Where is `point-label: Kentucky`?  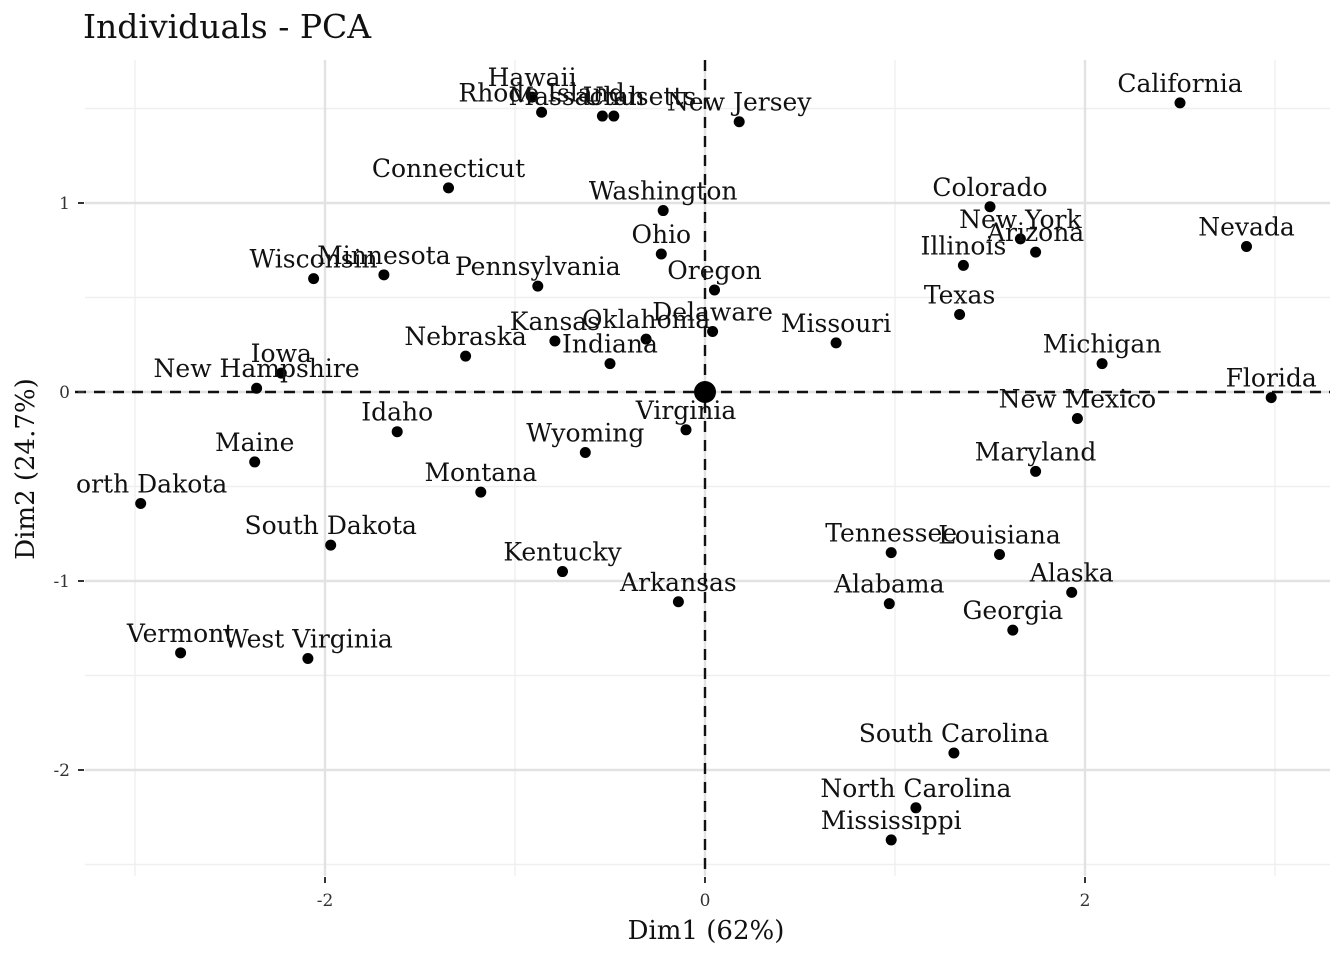 point-label: Kentucky is located at coordinates (562, 552).